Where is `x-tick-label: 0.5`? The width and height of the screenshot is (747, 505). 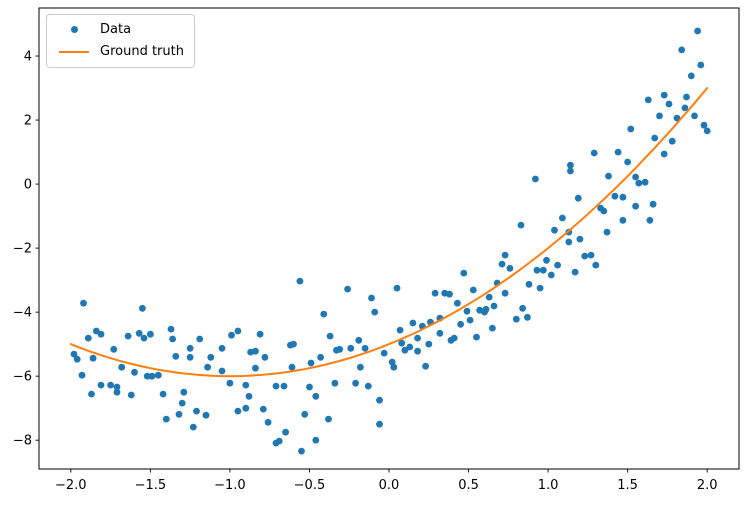
x-tick-label: 0.5 is located at coordinates (468, 485).